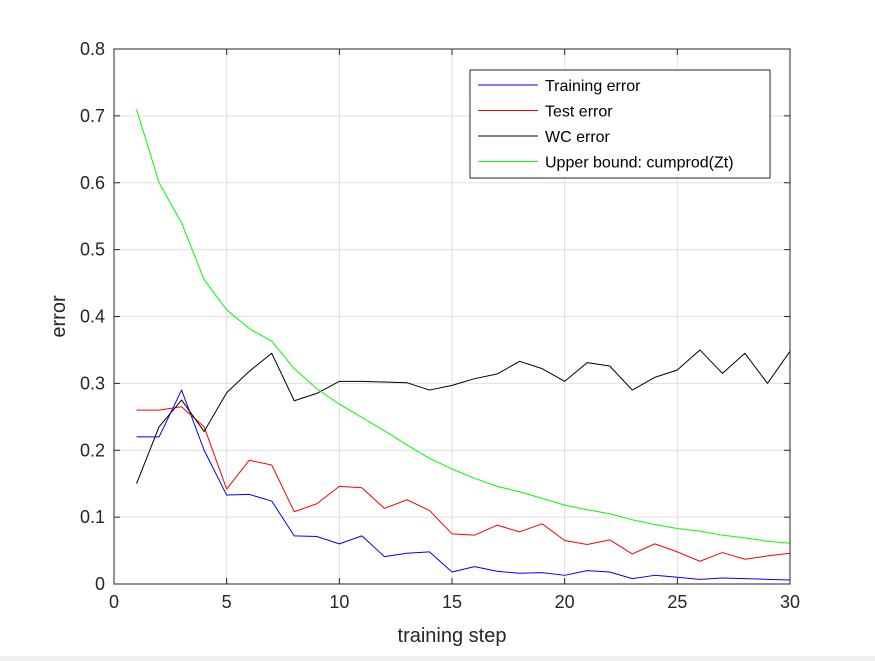 This screenshot has width=875, height=661. Describe the element at coordinates (639, 163) in the screenshot. I see `legend-entry-label: Upper bound: cumprod(Zt)` at that location.